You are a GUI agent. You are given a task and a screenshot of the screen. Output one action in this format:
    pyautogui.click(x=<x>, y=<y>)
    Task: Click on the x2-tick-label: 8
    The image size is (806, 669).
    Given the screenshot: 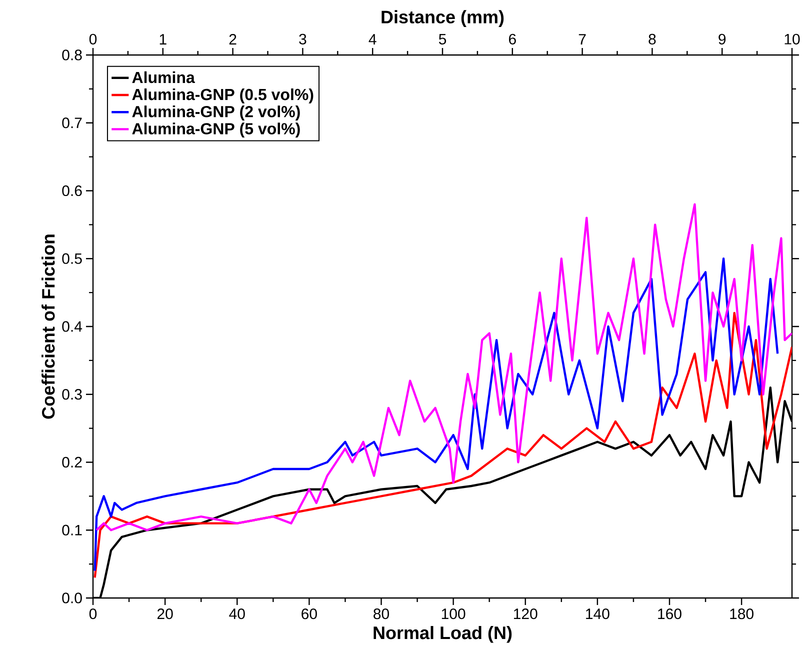 What is the action you would take?
    pyautogui.click(x=652, y=39)
    